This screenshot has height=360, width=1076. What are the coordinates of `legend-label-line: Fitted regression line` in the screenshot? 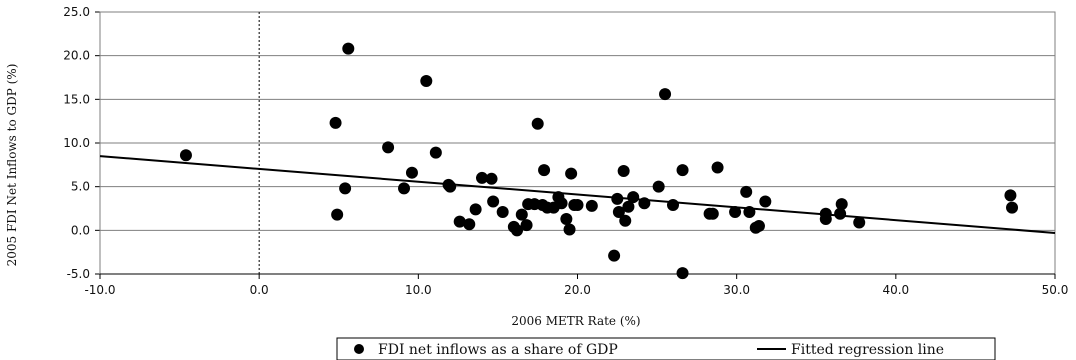 It's located at (867, 350).